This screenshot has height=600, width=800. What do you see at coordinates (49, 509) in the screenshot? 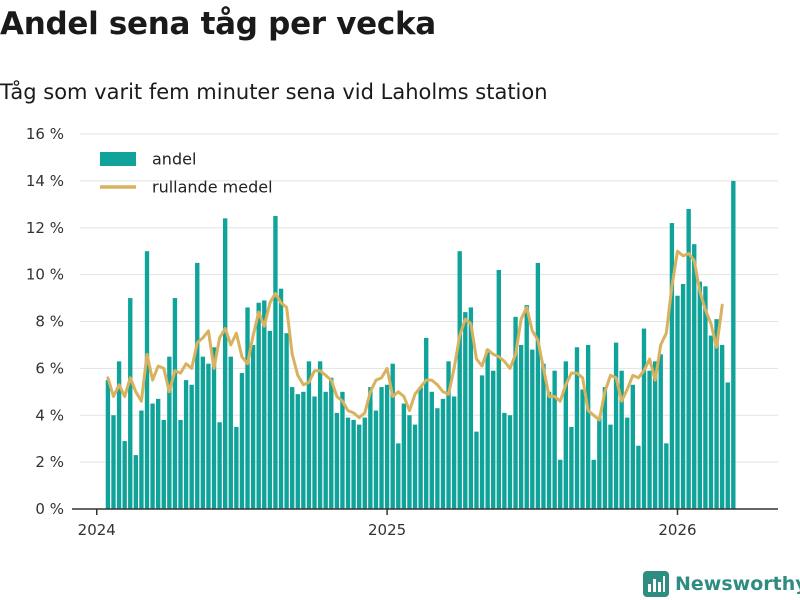
I see `y-tick-label: 0 %` at bounding box center [49, 509].